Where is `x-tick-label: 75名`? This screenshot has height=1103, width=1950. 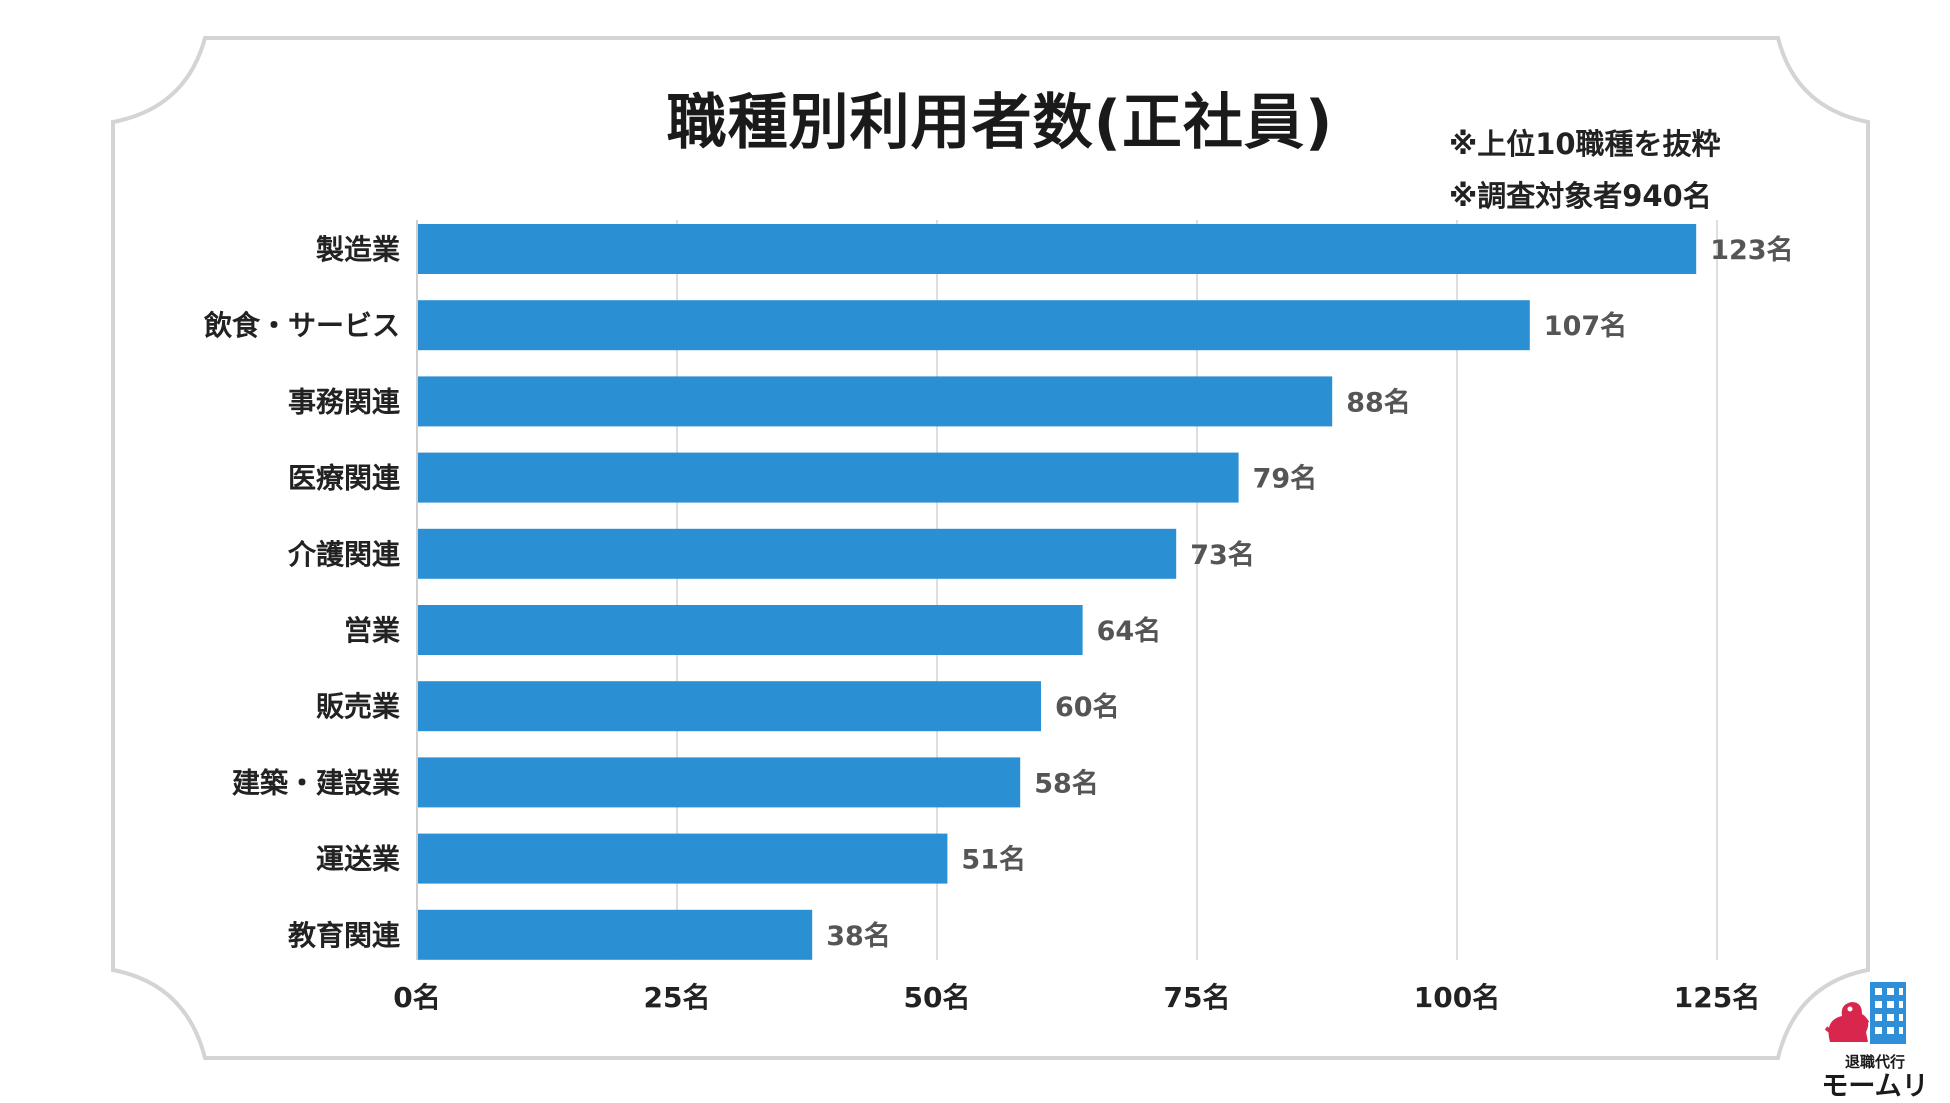
x-tick-label: 75名 is located at coordinates (1197, 997).